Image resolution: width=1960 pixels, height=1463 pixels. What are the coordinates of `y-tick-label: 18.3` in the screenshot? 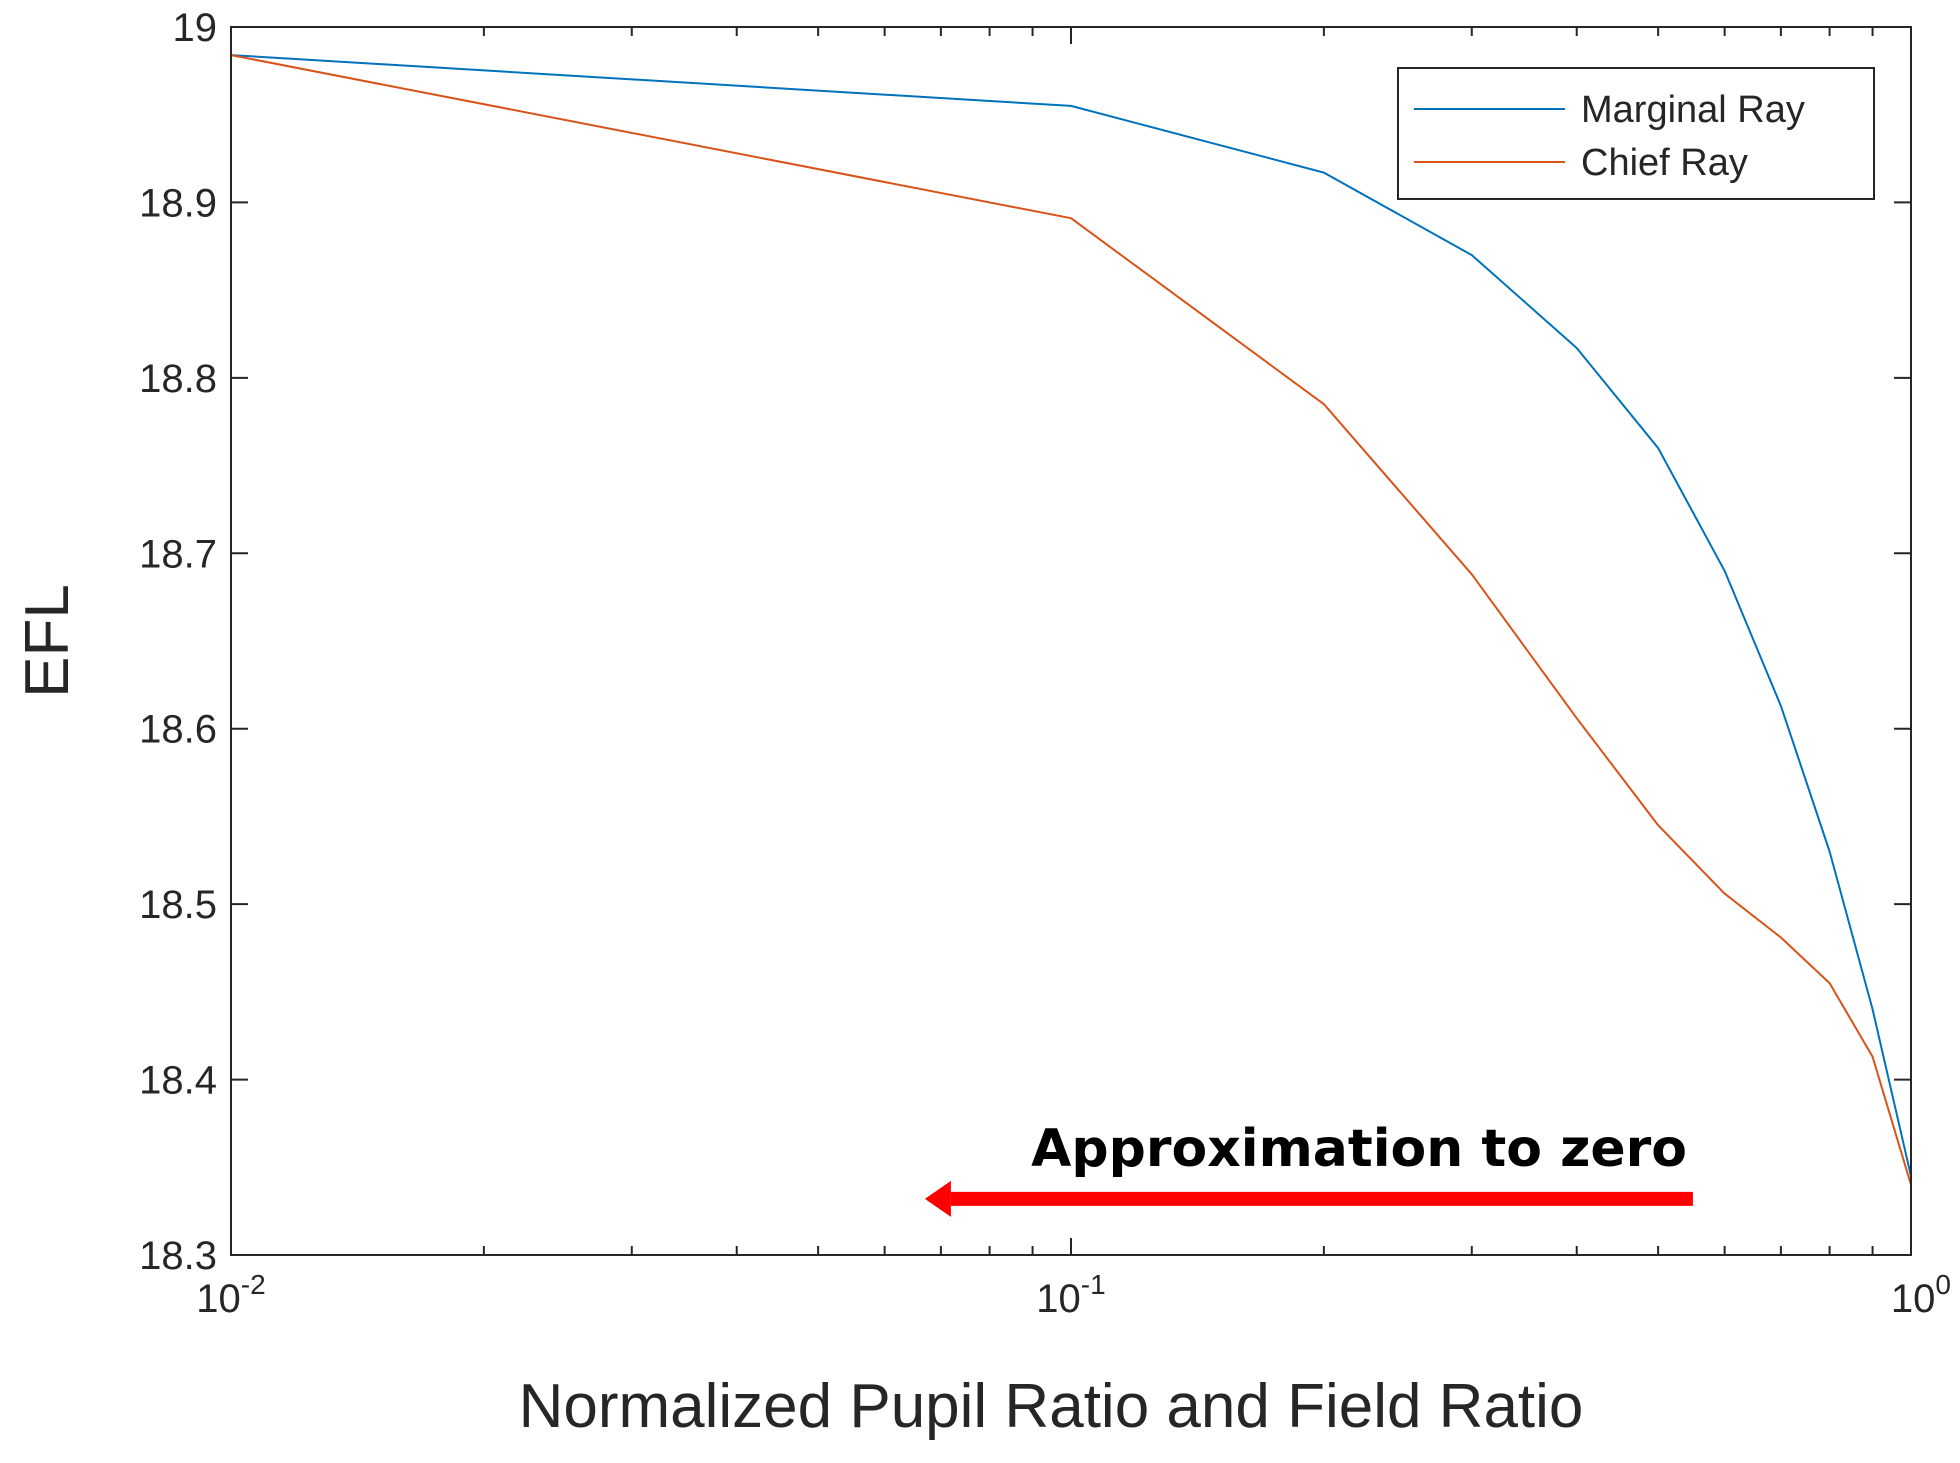 It's located at (178, 1256).